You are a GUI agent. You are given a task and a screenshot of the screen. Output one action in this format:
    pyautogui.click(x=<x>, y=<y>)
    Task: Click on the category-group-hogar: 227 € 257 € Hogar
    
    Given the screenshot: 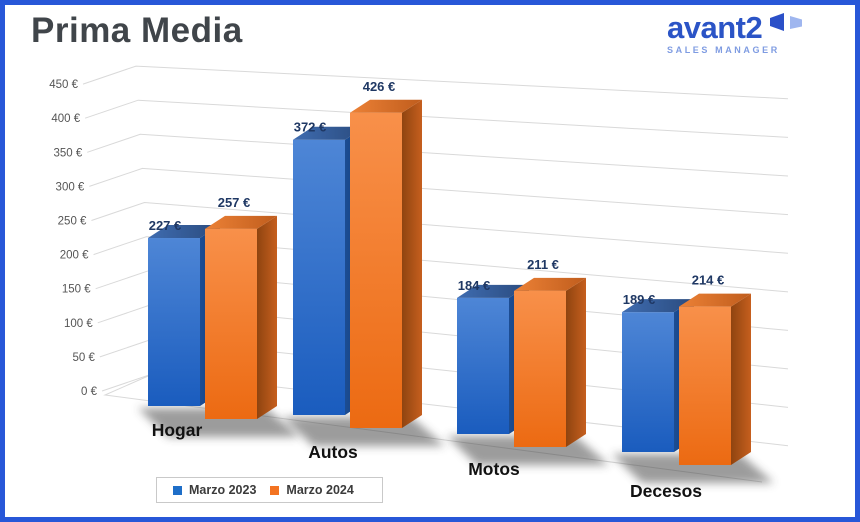 What is the action you would take?
    pyautogui.click(x=219, y=317)
    